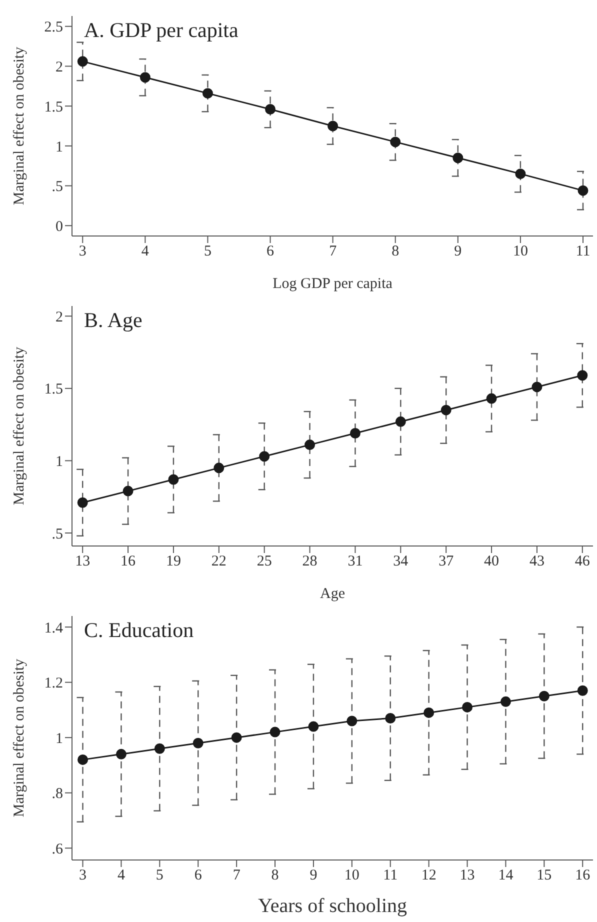  Describe the element at coordinates (173, 562) in the screenshot. I see `x-tick-label: 19` at that location.